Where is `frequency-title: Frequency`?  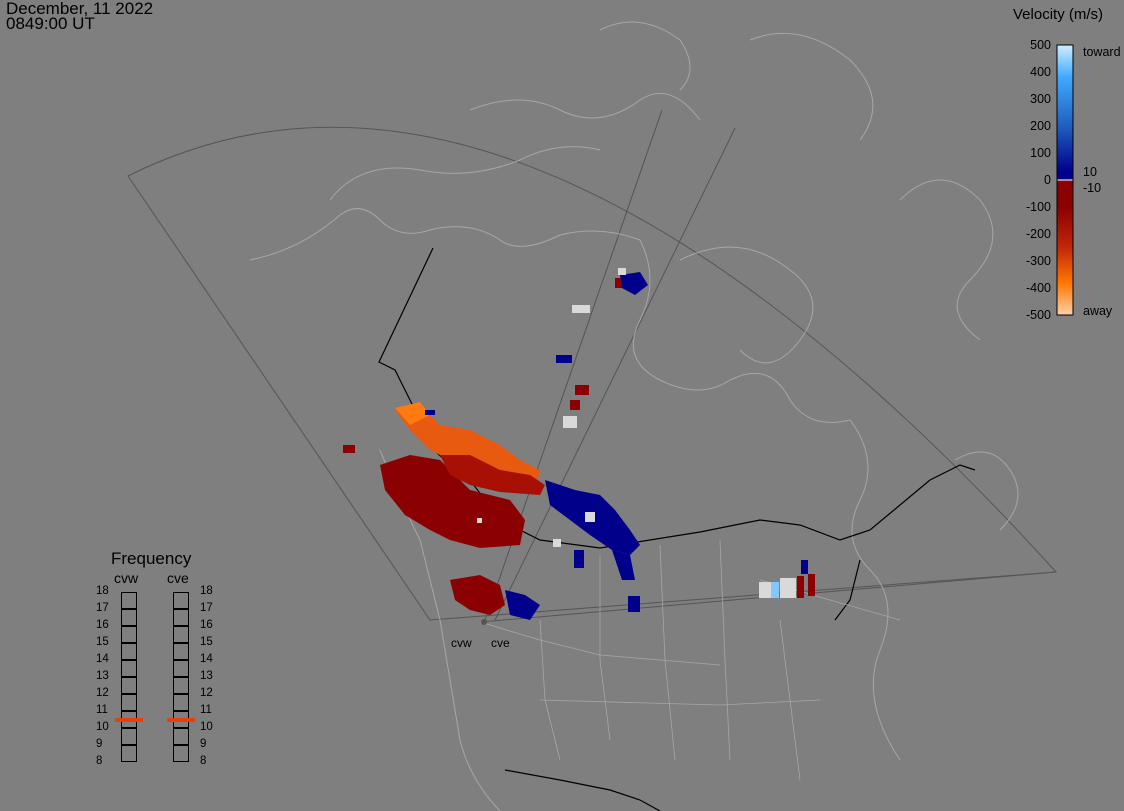 frequency-title: Frequency is located at coordinates (151, 558).